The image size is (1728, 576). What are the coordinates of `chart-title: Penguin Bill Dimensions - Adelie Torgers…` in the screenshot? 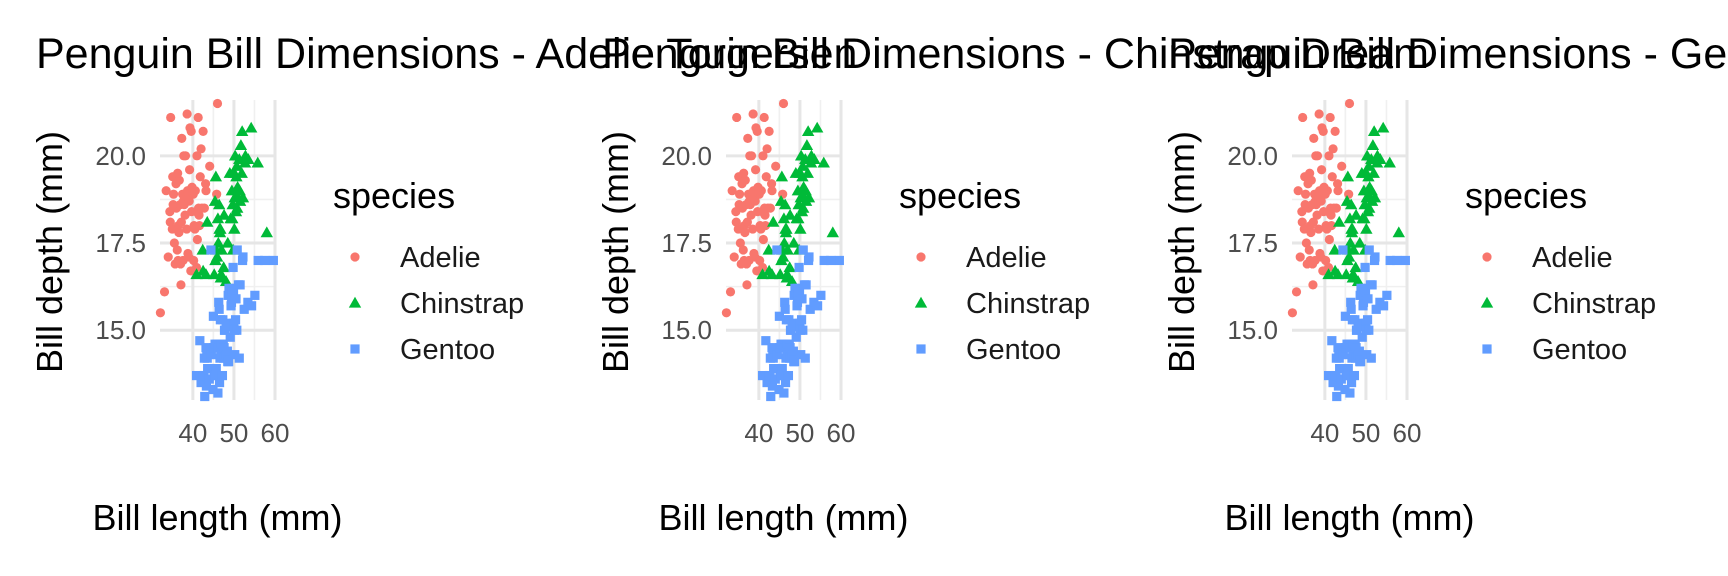 It's located at (446, 54).